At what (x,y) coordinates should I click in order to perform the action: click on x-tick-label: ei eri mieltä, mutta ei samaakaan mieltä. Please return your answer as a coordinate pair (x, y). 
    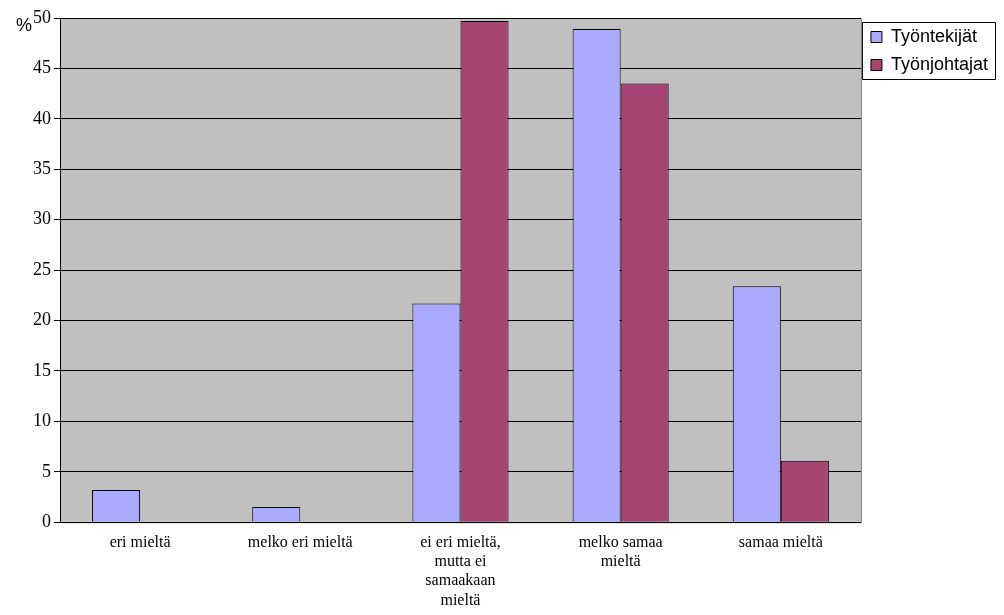
    Looking at the image, I should click on (460, 570).